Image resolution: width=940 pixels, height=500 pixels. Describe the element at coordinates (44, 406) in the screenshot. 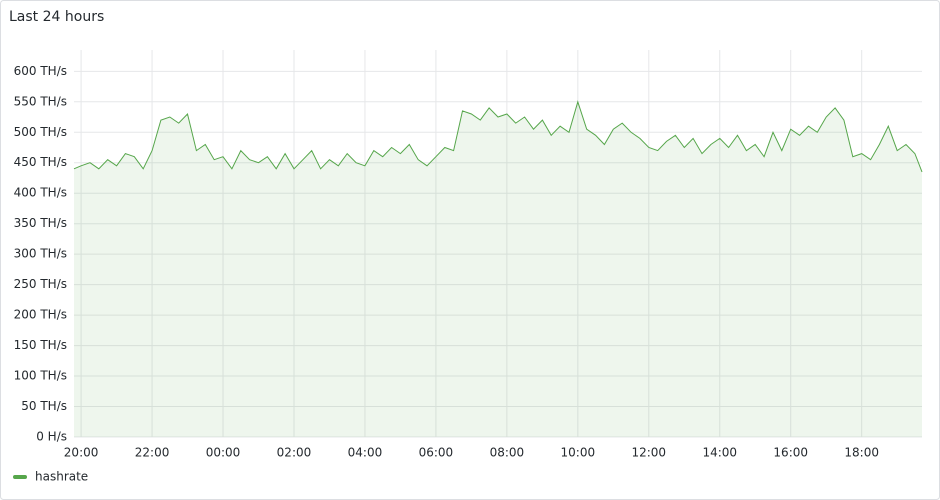

I see `y-tick-label: 50 TH/s` at that location.